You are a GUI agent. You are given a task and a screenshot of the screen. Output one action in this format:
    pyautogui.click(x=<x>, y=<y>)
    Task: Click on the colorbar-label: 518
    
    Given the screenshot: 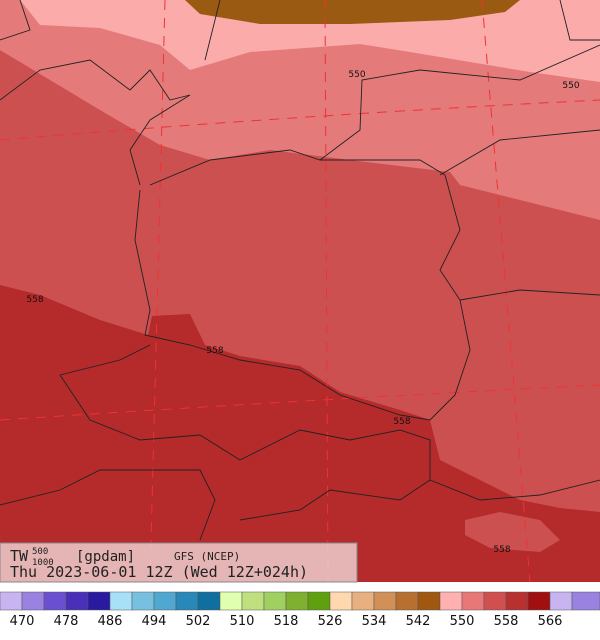 What is the action you would take?
    pyautogui.click(x=286, y=621)
    